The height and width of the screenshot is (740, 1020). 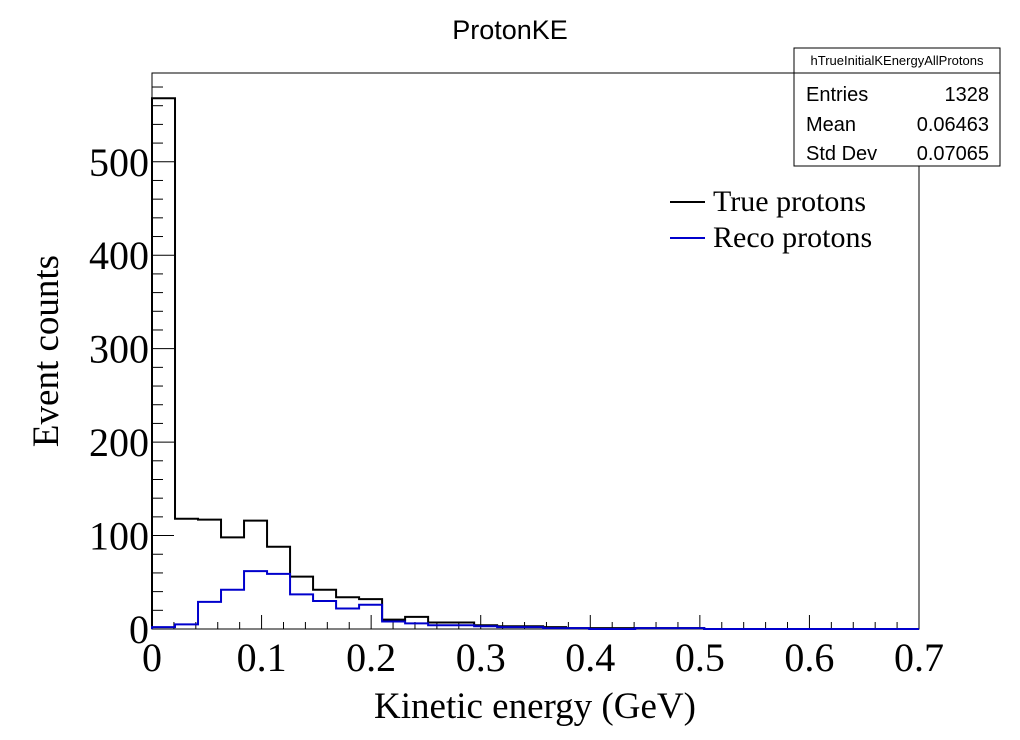 I want to click on x-tick-label: 0.1, so click(x=262, y=657).